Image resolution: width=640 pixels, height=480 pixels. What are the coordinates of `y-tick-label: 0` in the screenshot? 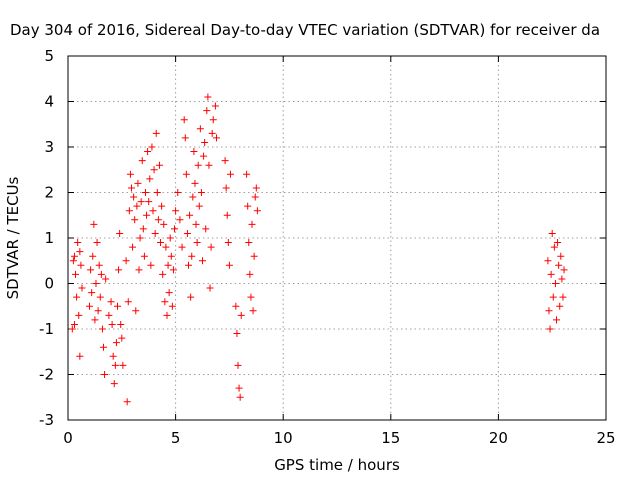 It's located at (49, 284).